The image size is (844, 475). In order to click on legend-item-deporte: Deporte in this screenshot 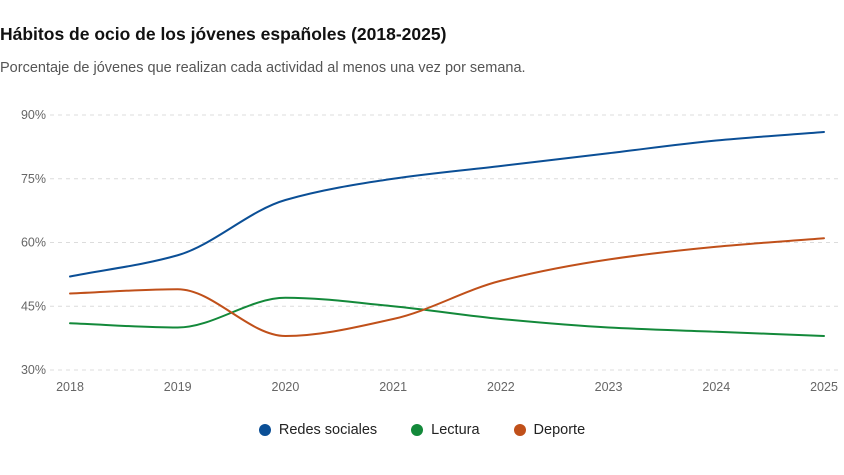, I will do `click(549, 430)`.